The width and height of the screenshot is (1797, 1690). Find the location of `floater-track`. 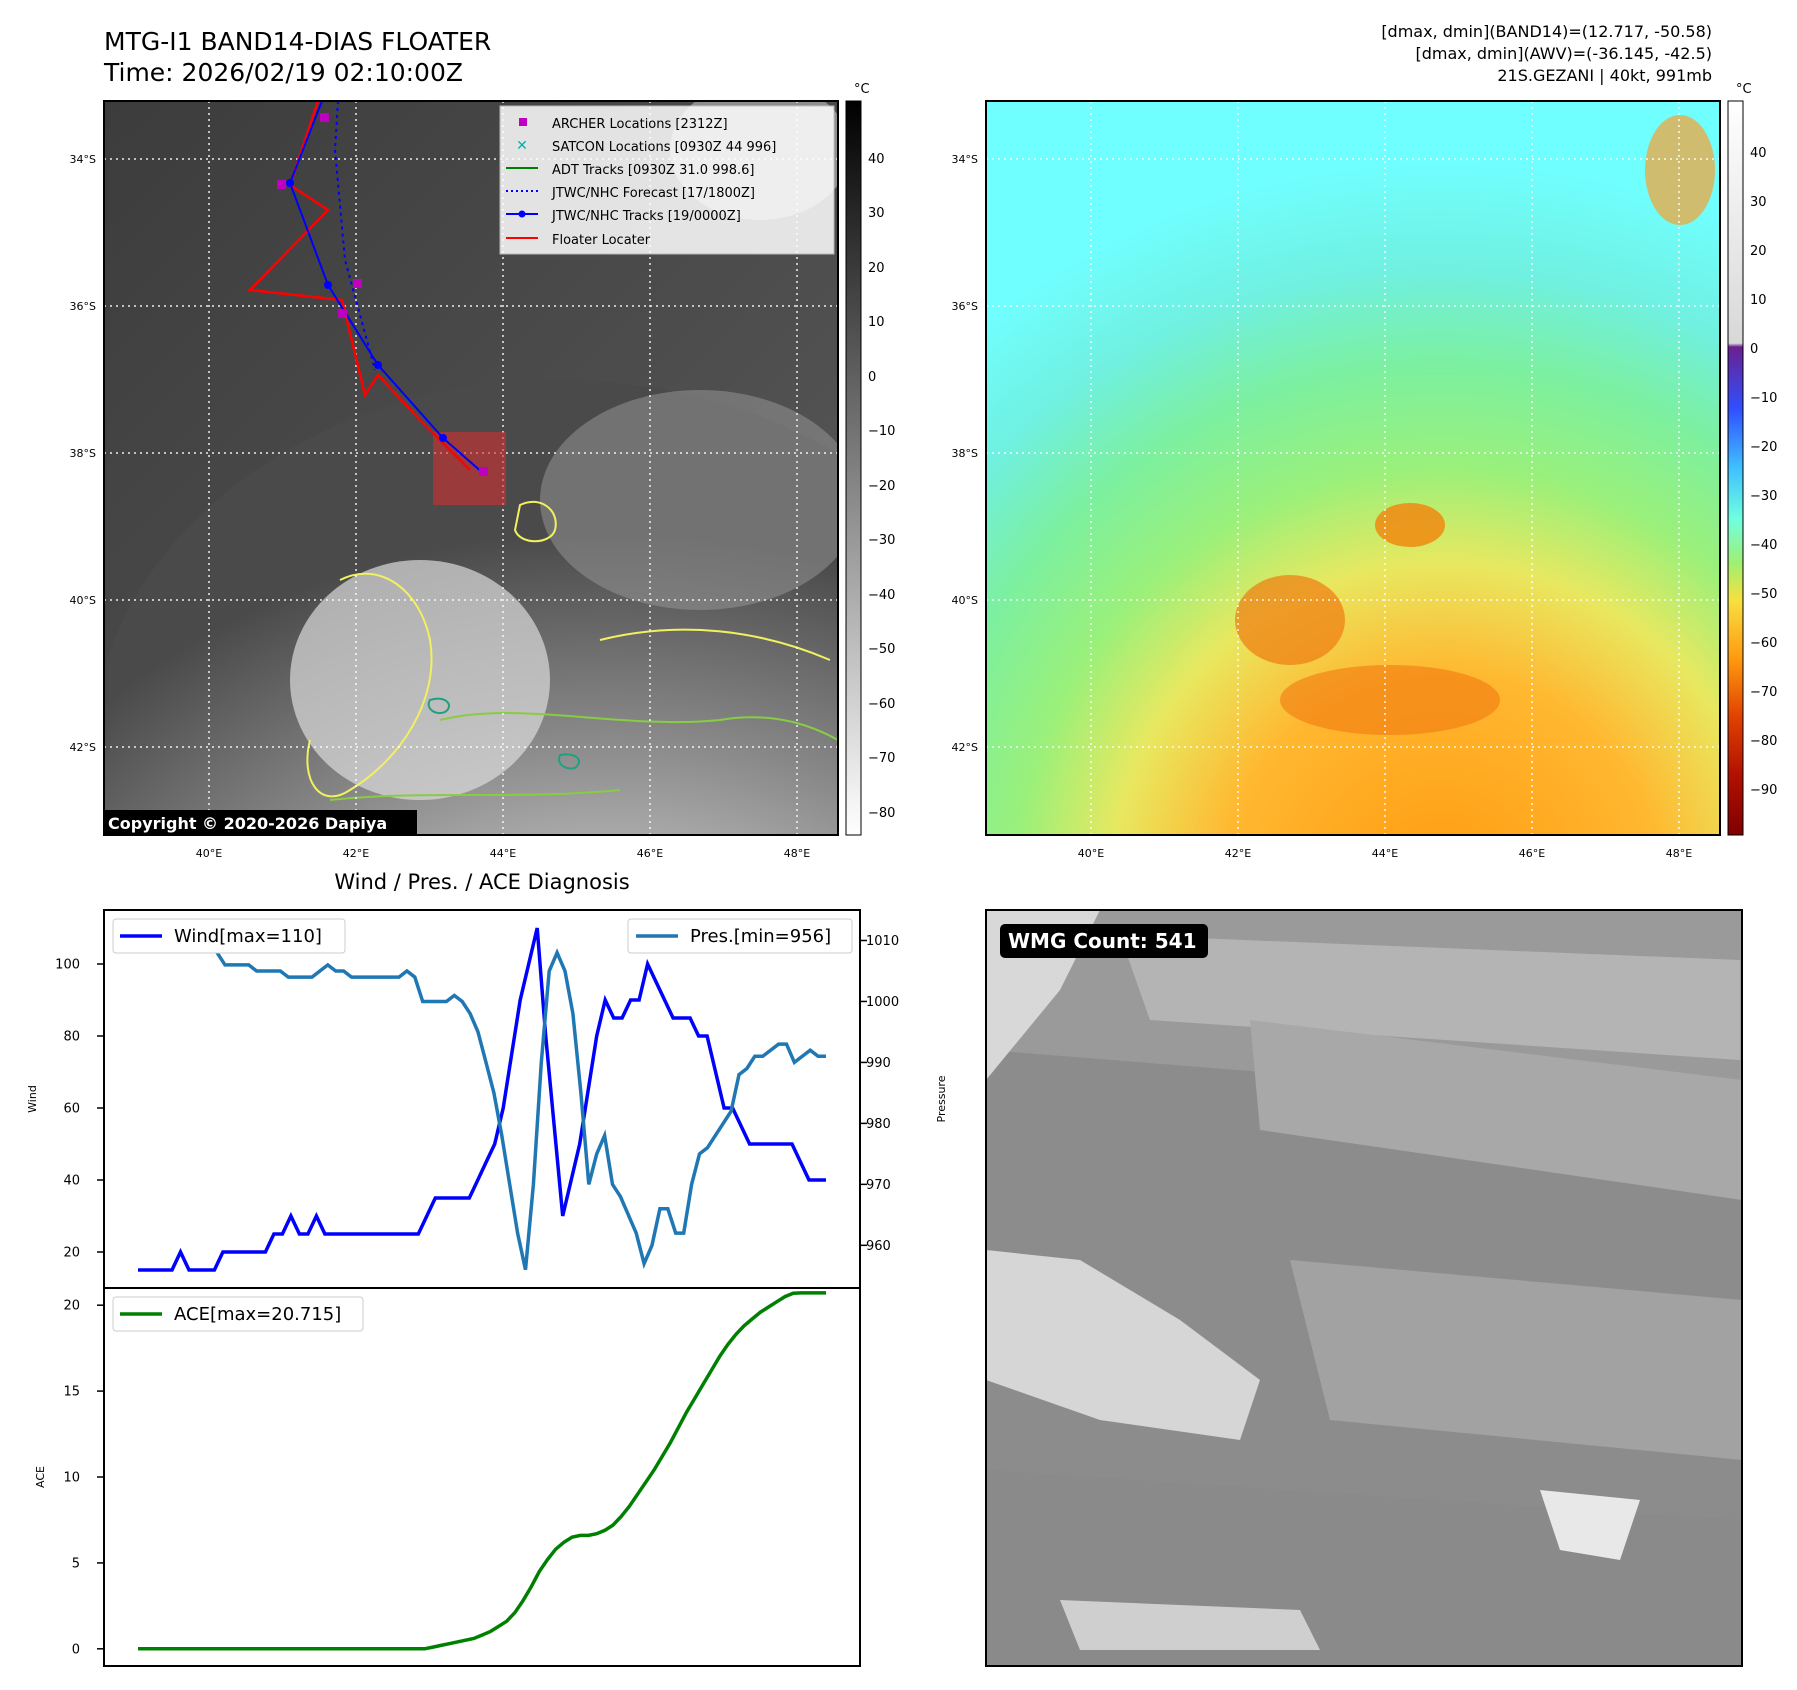

floater-track is located at coordinates (359, 286).